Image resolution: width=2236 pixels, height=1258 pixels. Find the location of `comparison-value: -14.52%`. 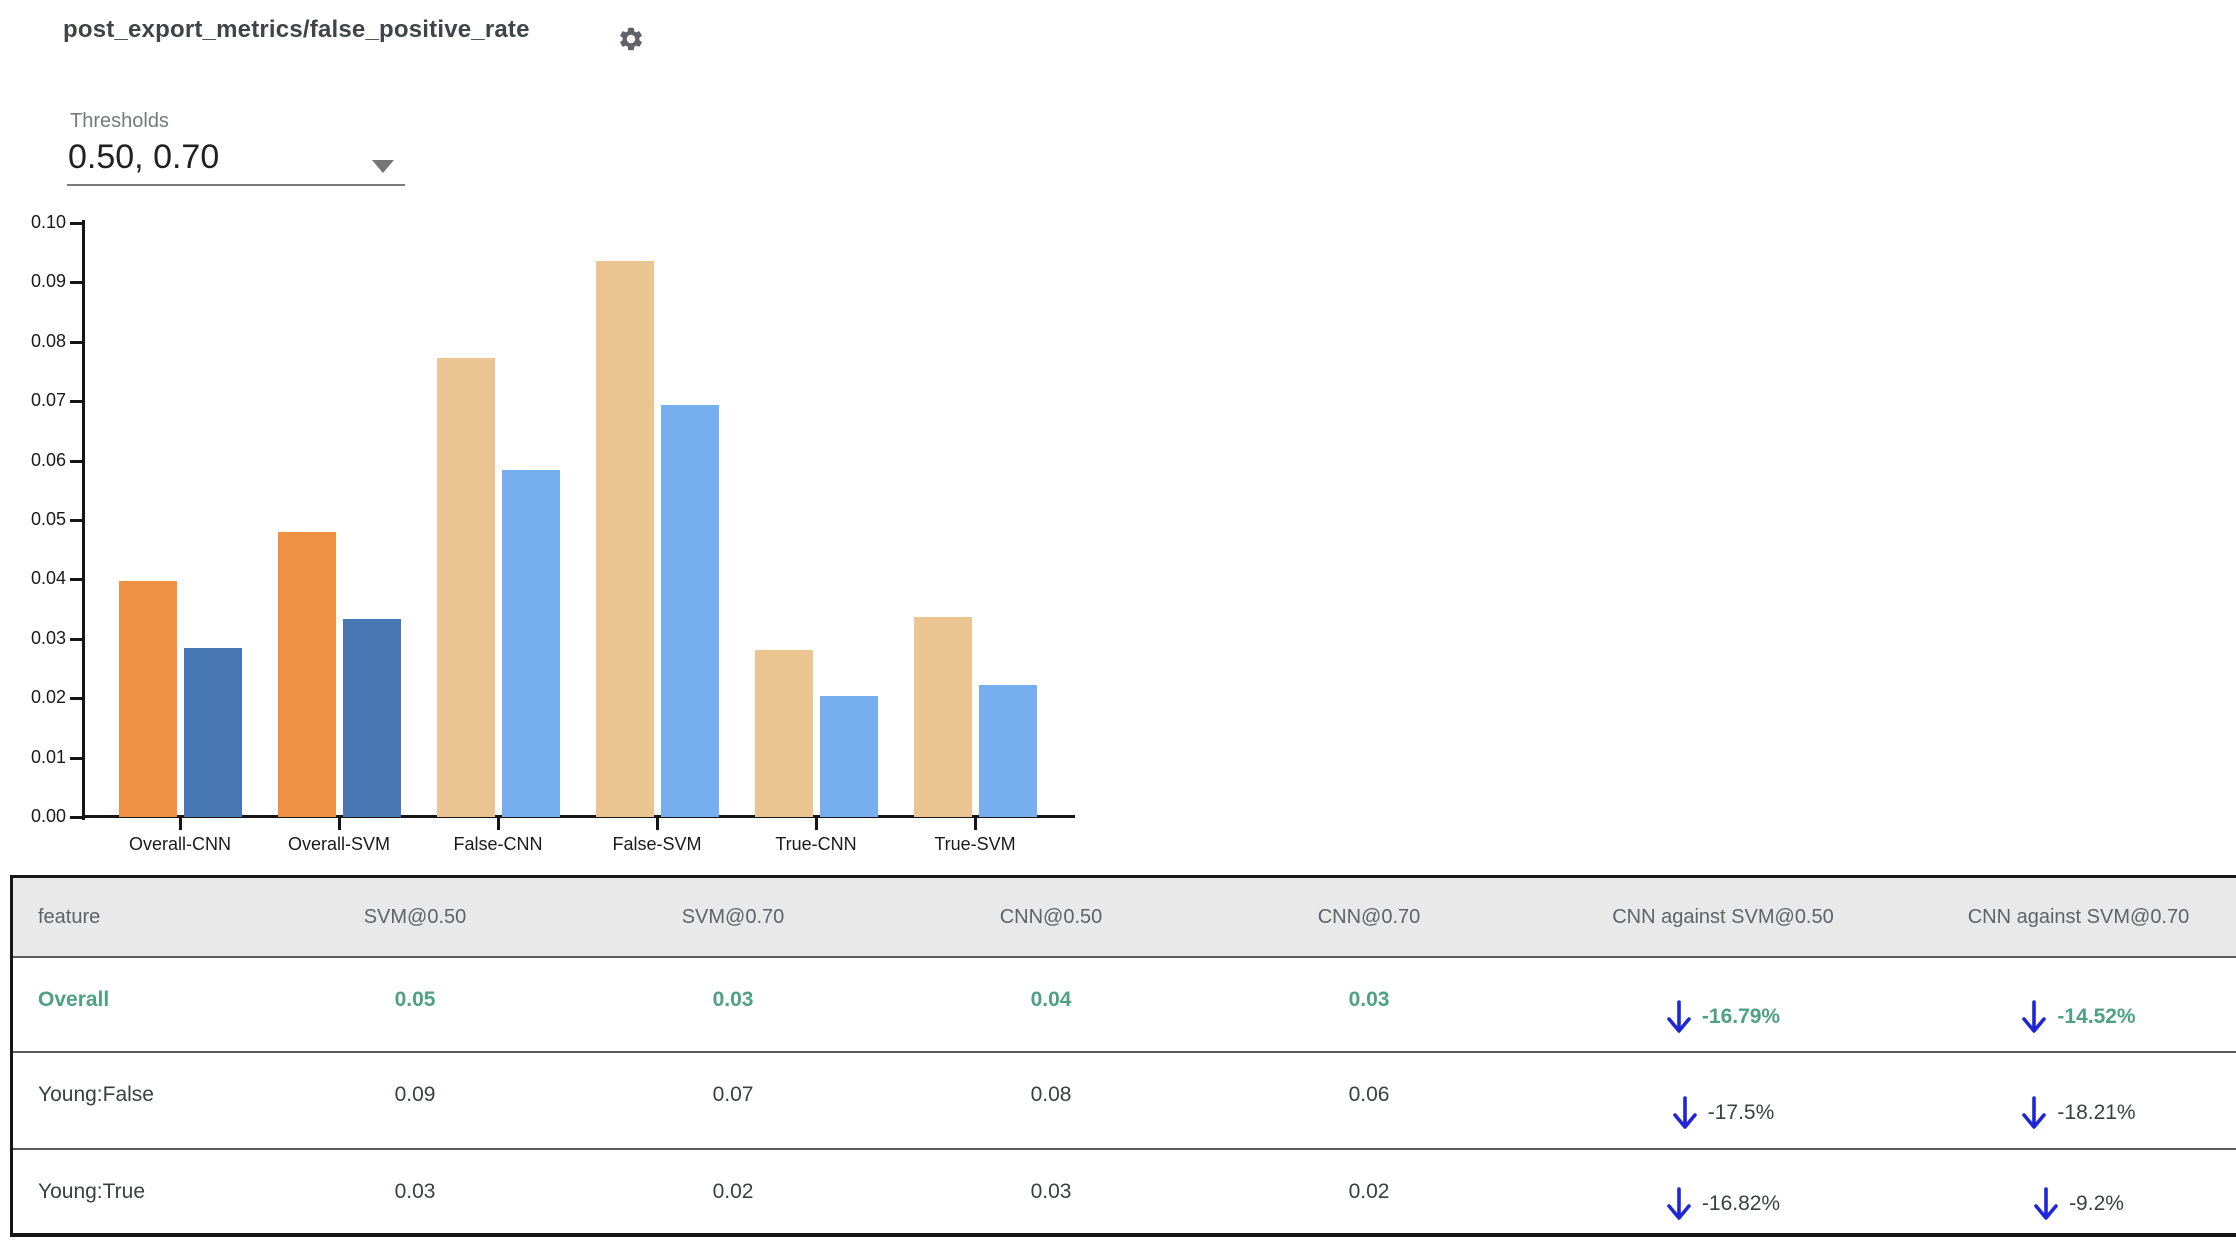

comparison-value: -14.52% is located at coordinates (2096, 1016).